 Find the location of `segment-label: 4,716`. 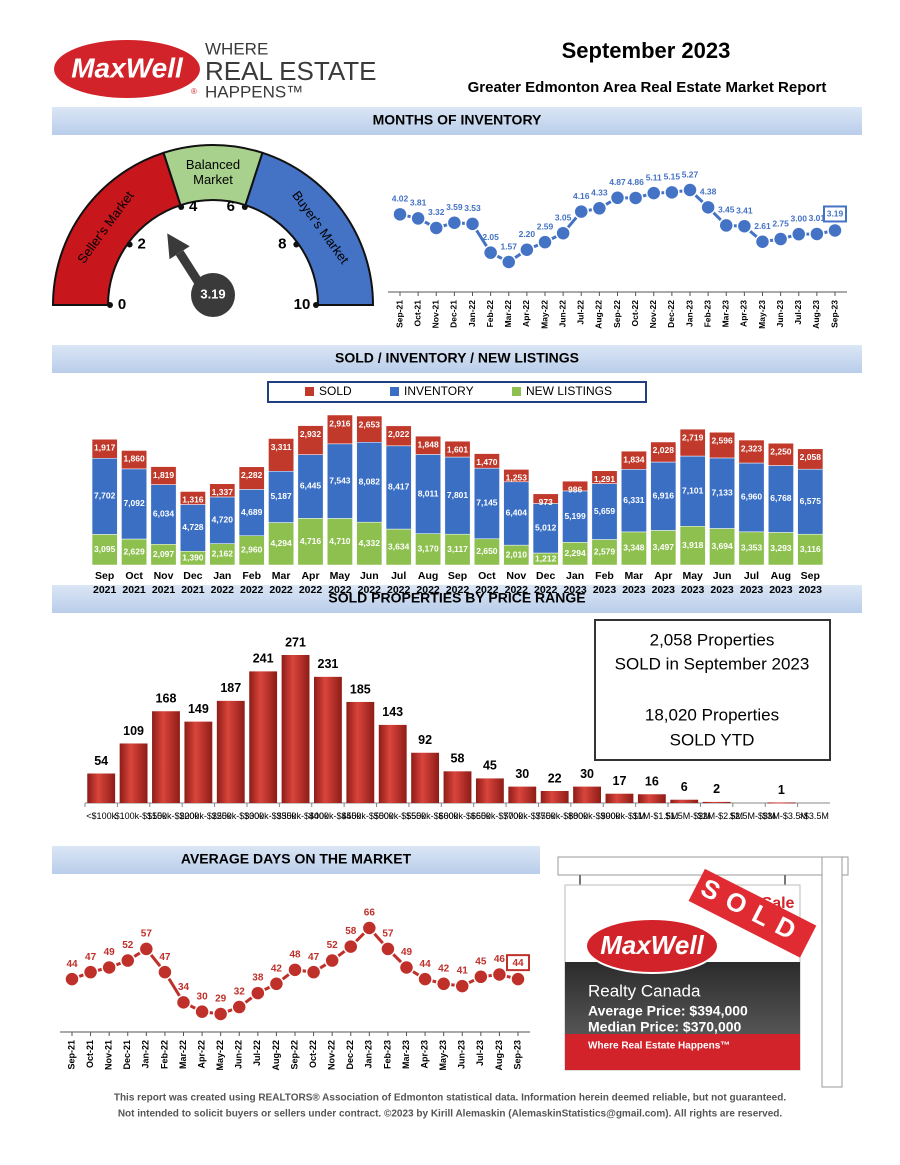

segment-label: 4,716 is located at coordinates (311, 541).